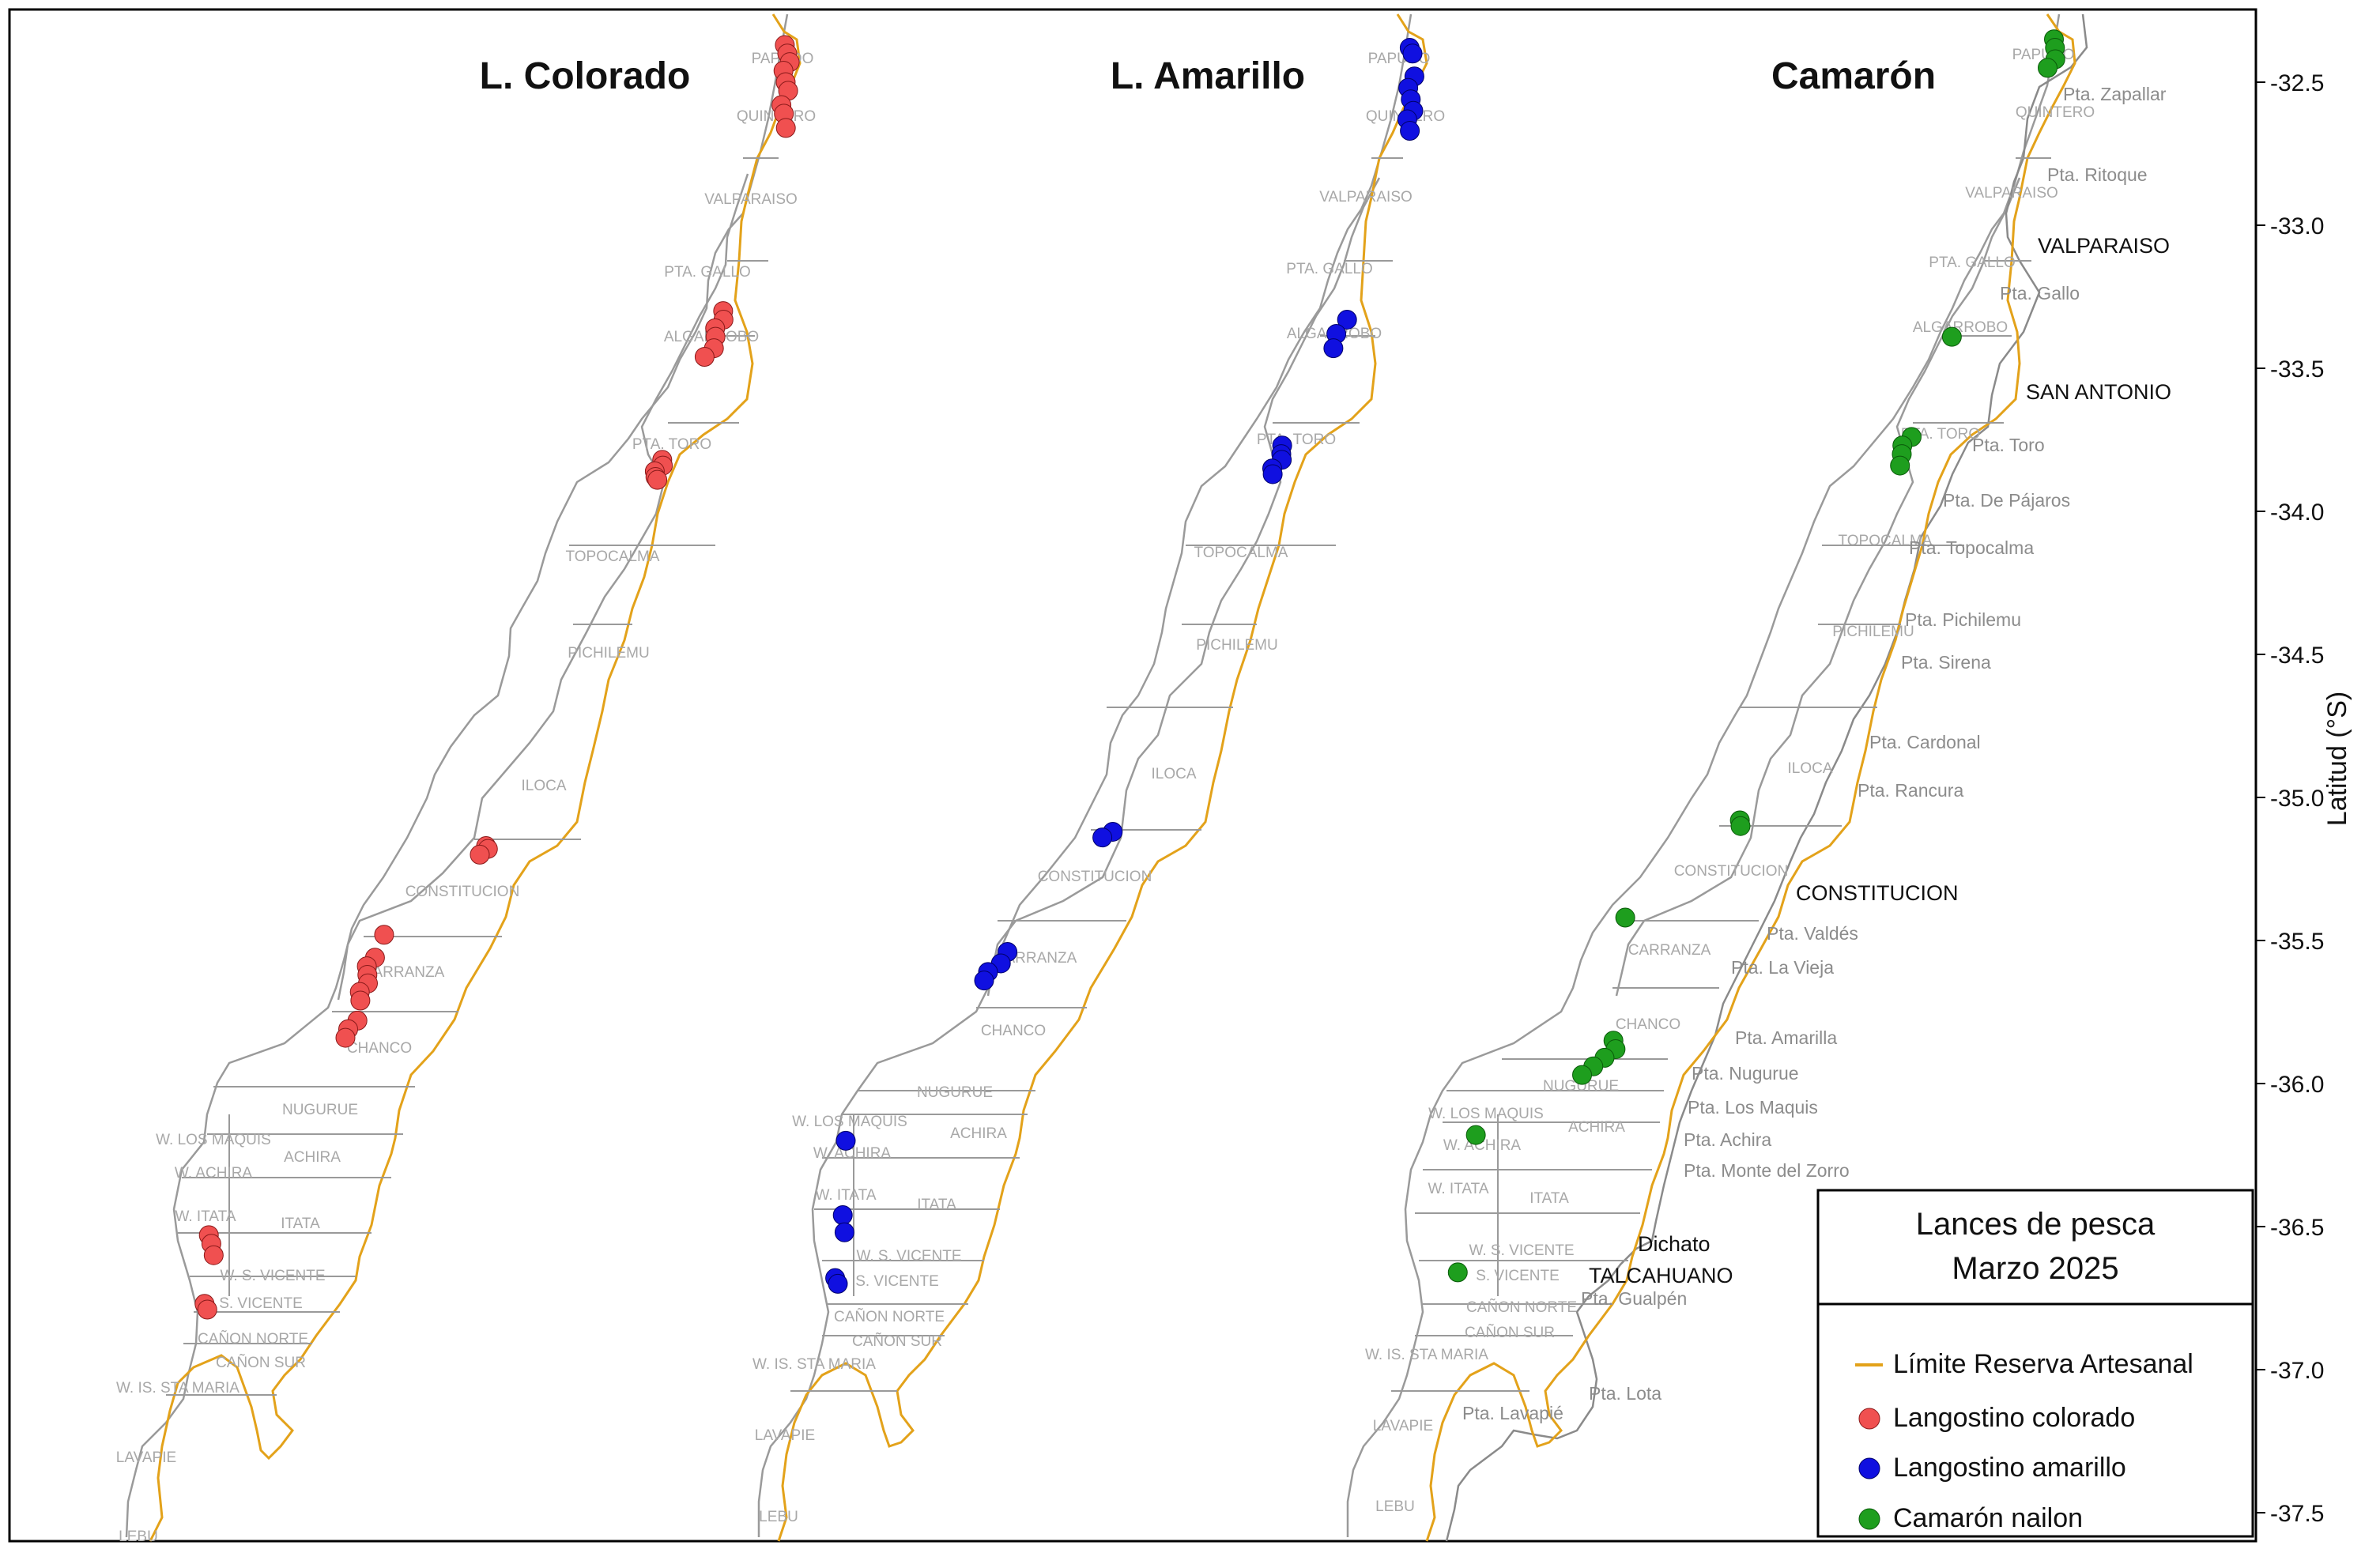  What do you see at coordinates (2014, 1418) in the screenshot?
I see `legend-item-label: Langostino colorado` at bounding box center [2014, 1418].